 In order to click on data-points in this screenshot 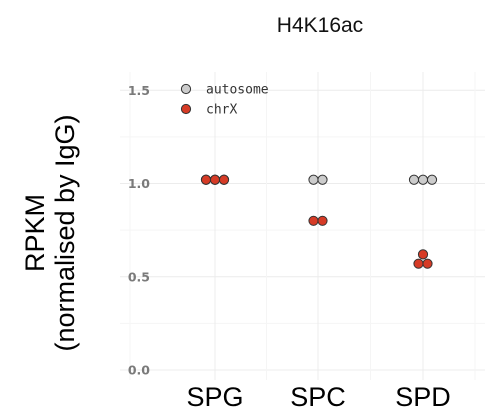, I will do `click(319, 221)`.